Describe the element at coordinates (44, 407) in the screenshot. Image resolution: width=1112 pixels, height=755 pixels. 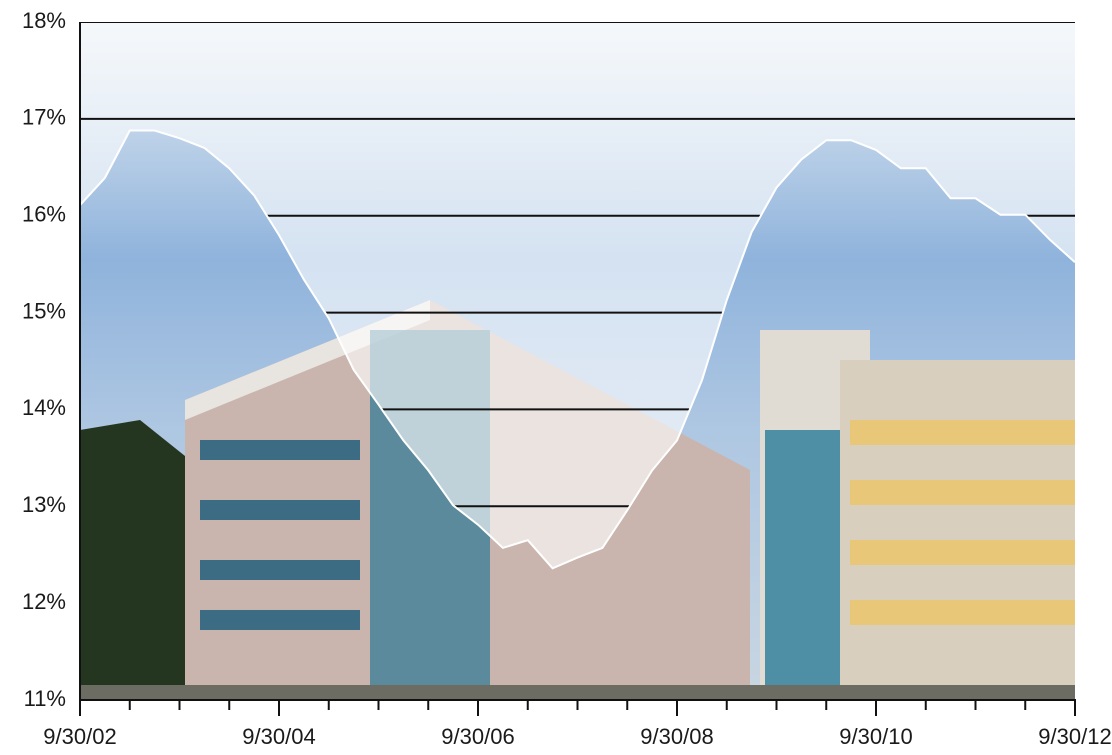
I see `y-tick-label: 14%` at that location.